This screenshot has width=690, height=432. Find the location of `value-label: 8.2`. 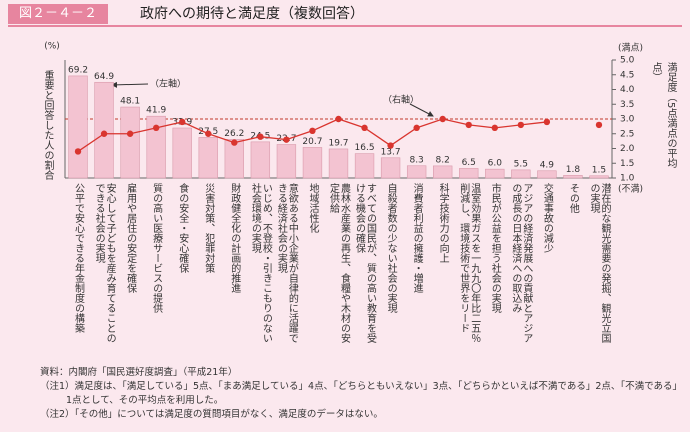

value-label: 8.2 is located at coordinates (443, 160).